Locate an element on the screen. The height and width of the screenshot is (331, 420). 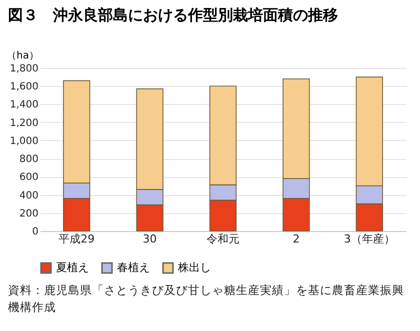
y-tick-label: 600 is located at coordinates (28, 178).